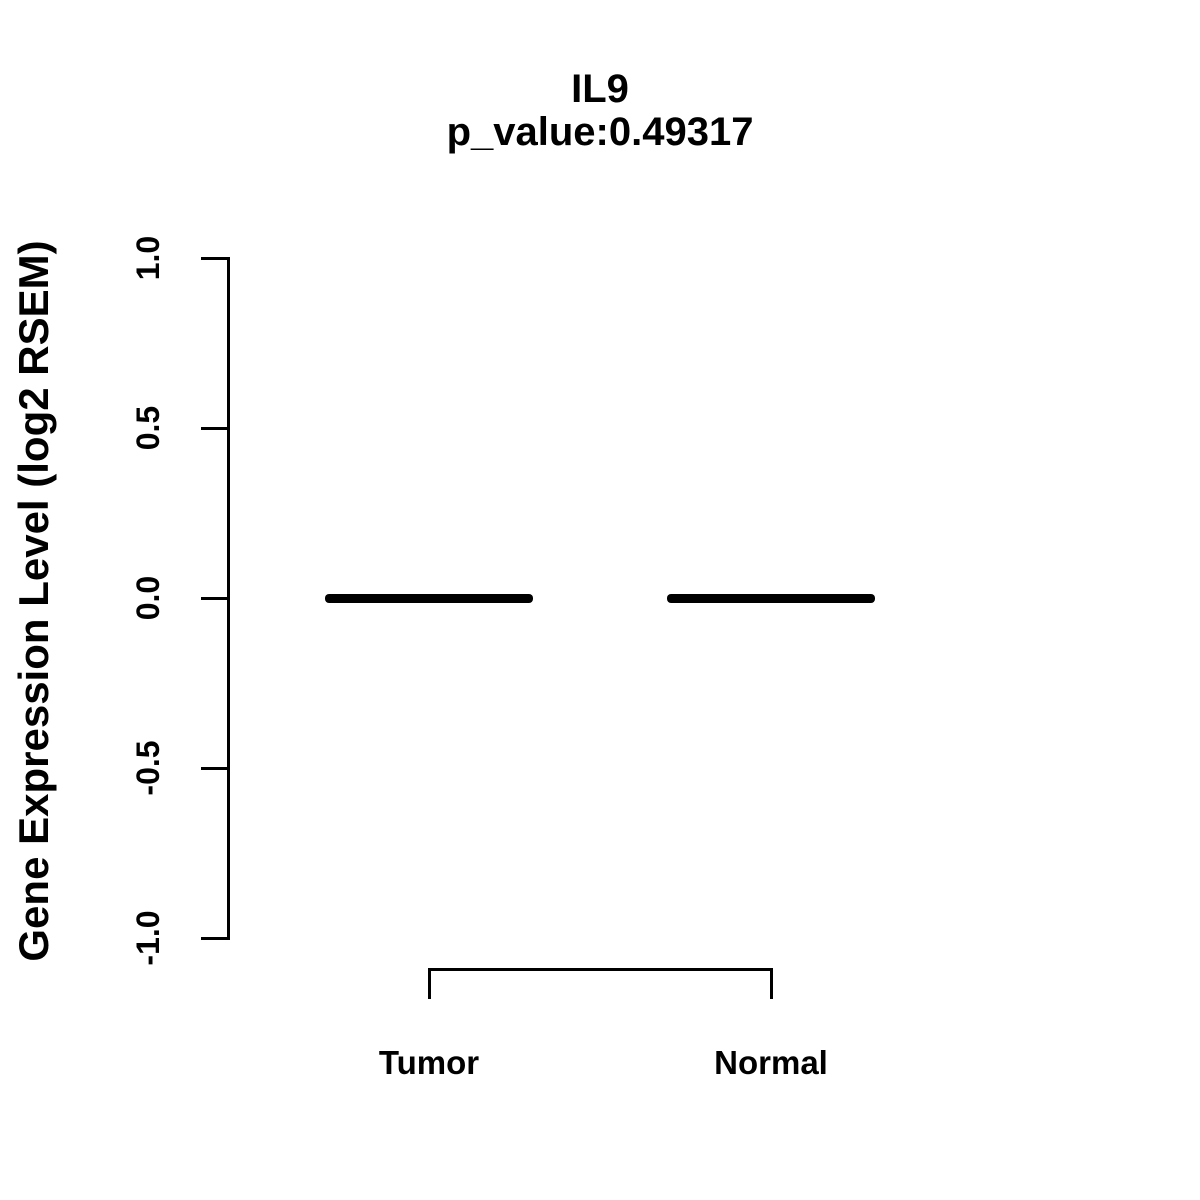 This screenshot has height=1200, width=1200. What do you see at coordinates (600, 89) in the screenshot?
I see `chart-title: IL9` at bounding box center [600, 89].